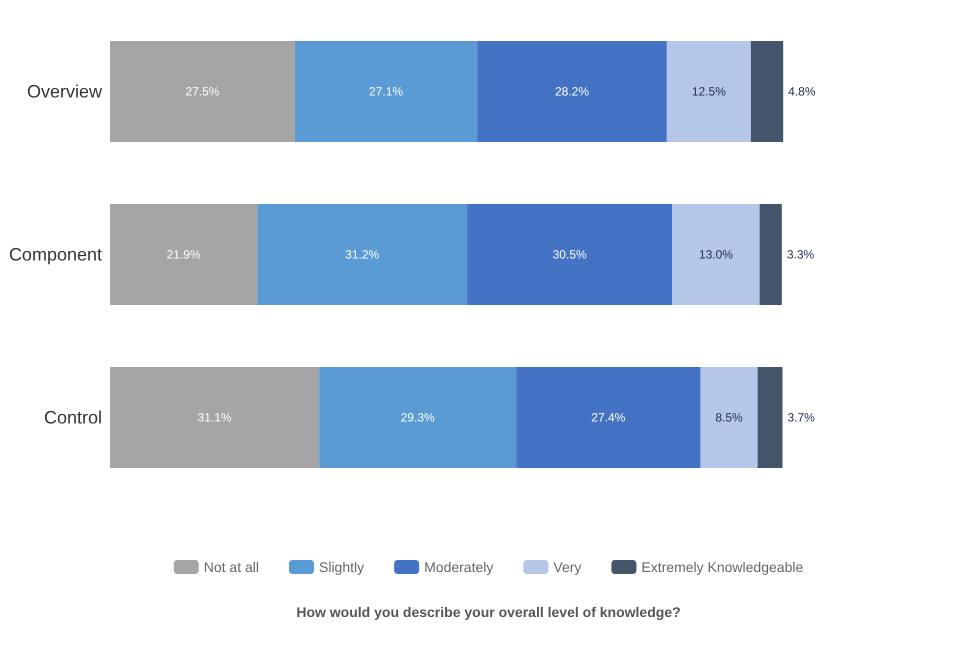  Describe the element at coordinates (802, 417) in the screenshot. I see `data-label: 3.7%` at that location.